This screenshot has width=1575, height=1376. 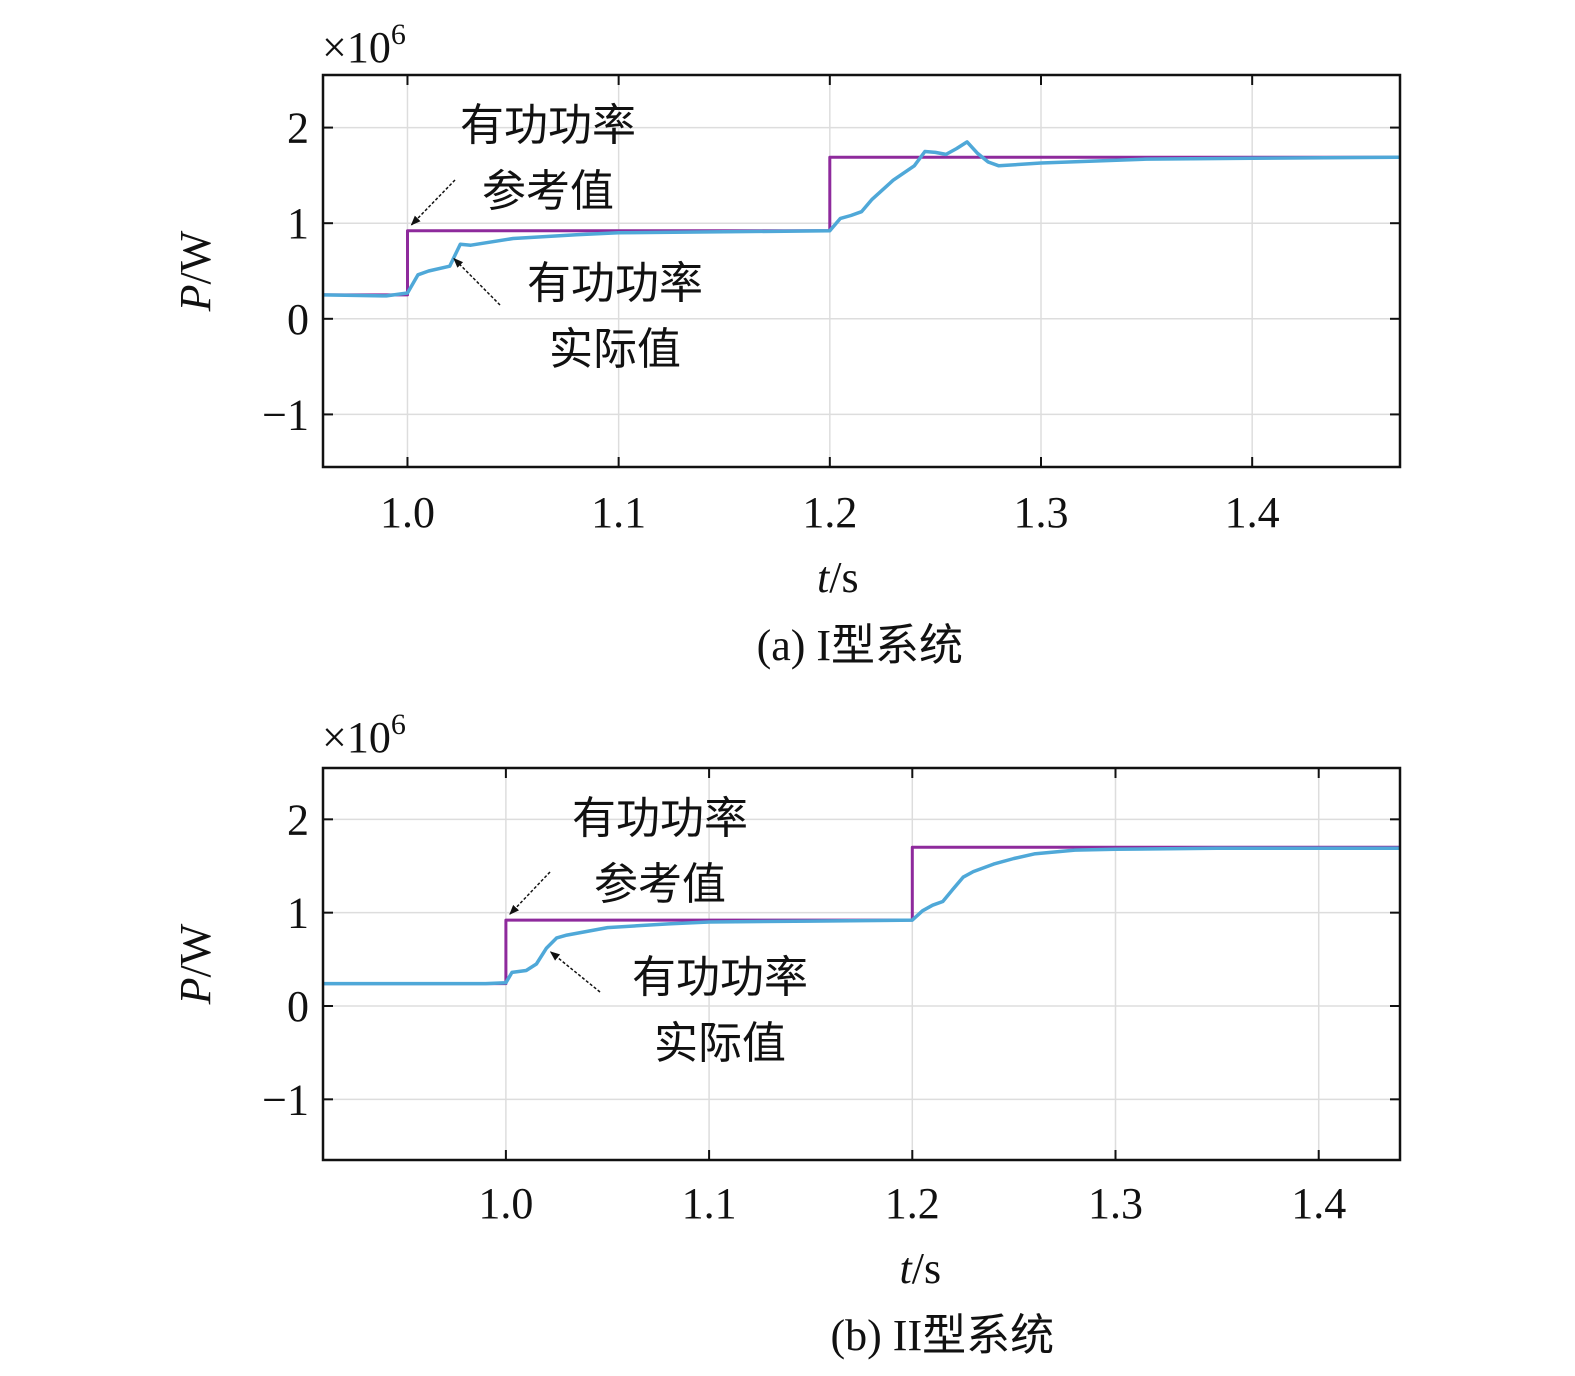 I want to click on chart-caption: (a) I型系统, so click(x=860, y=645).